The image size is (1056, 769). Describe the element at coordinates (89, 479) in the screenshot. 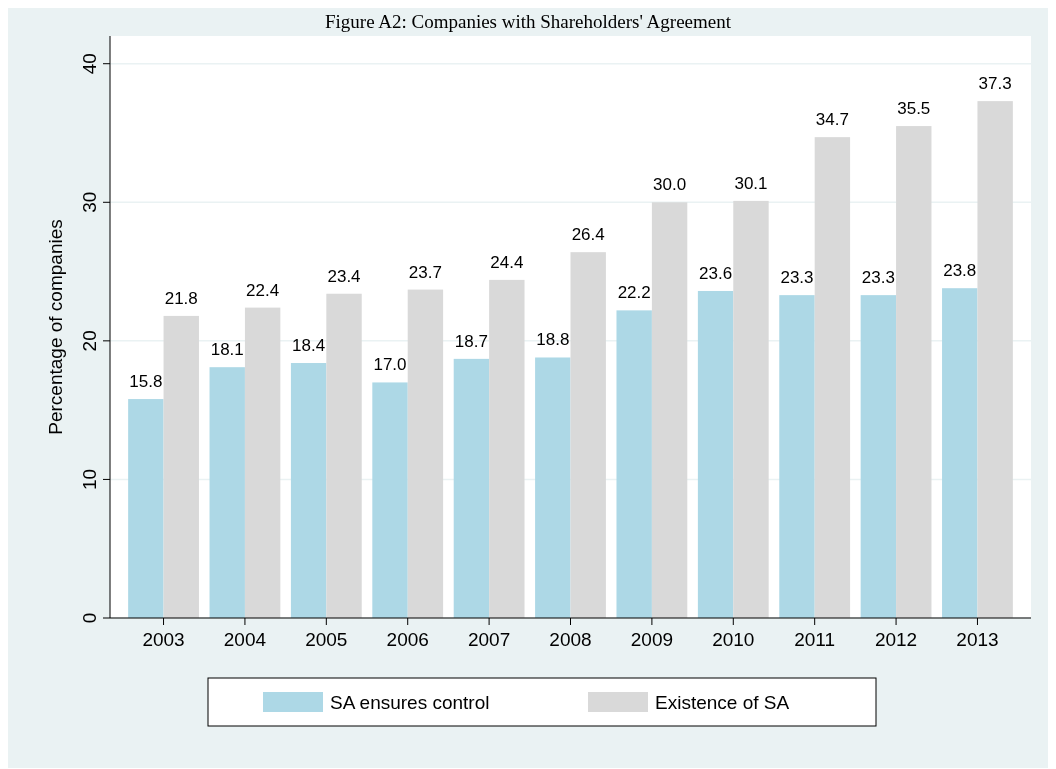

I see `y-tick-label: 10` at that location.